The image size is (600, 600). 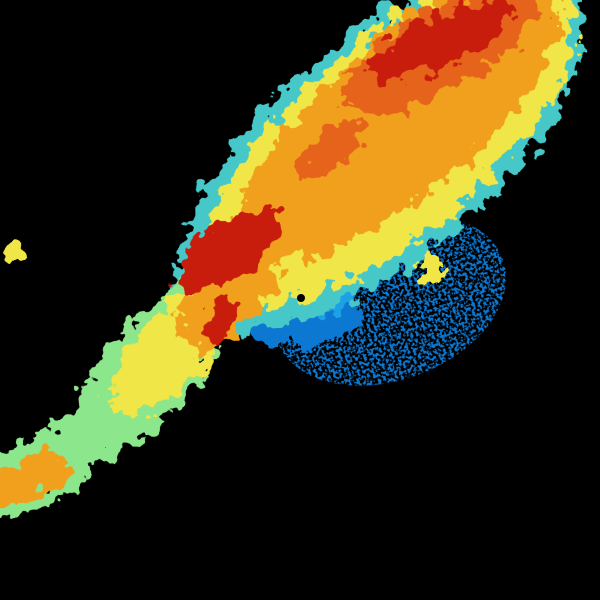 I want to click on radar-site-marker, so click(x=301, y=298).